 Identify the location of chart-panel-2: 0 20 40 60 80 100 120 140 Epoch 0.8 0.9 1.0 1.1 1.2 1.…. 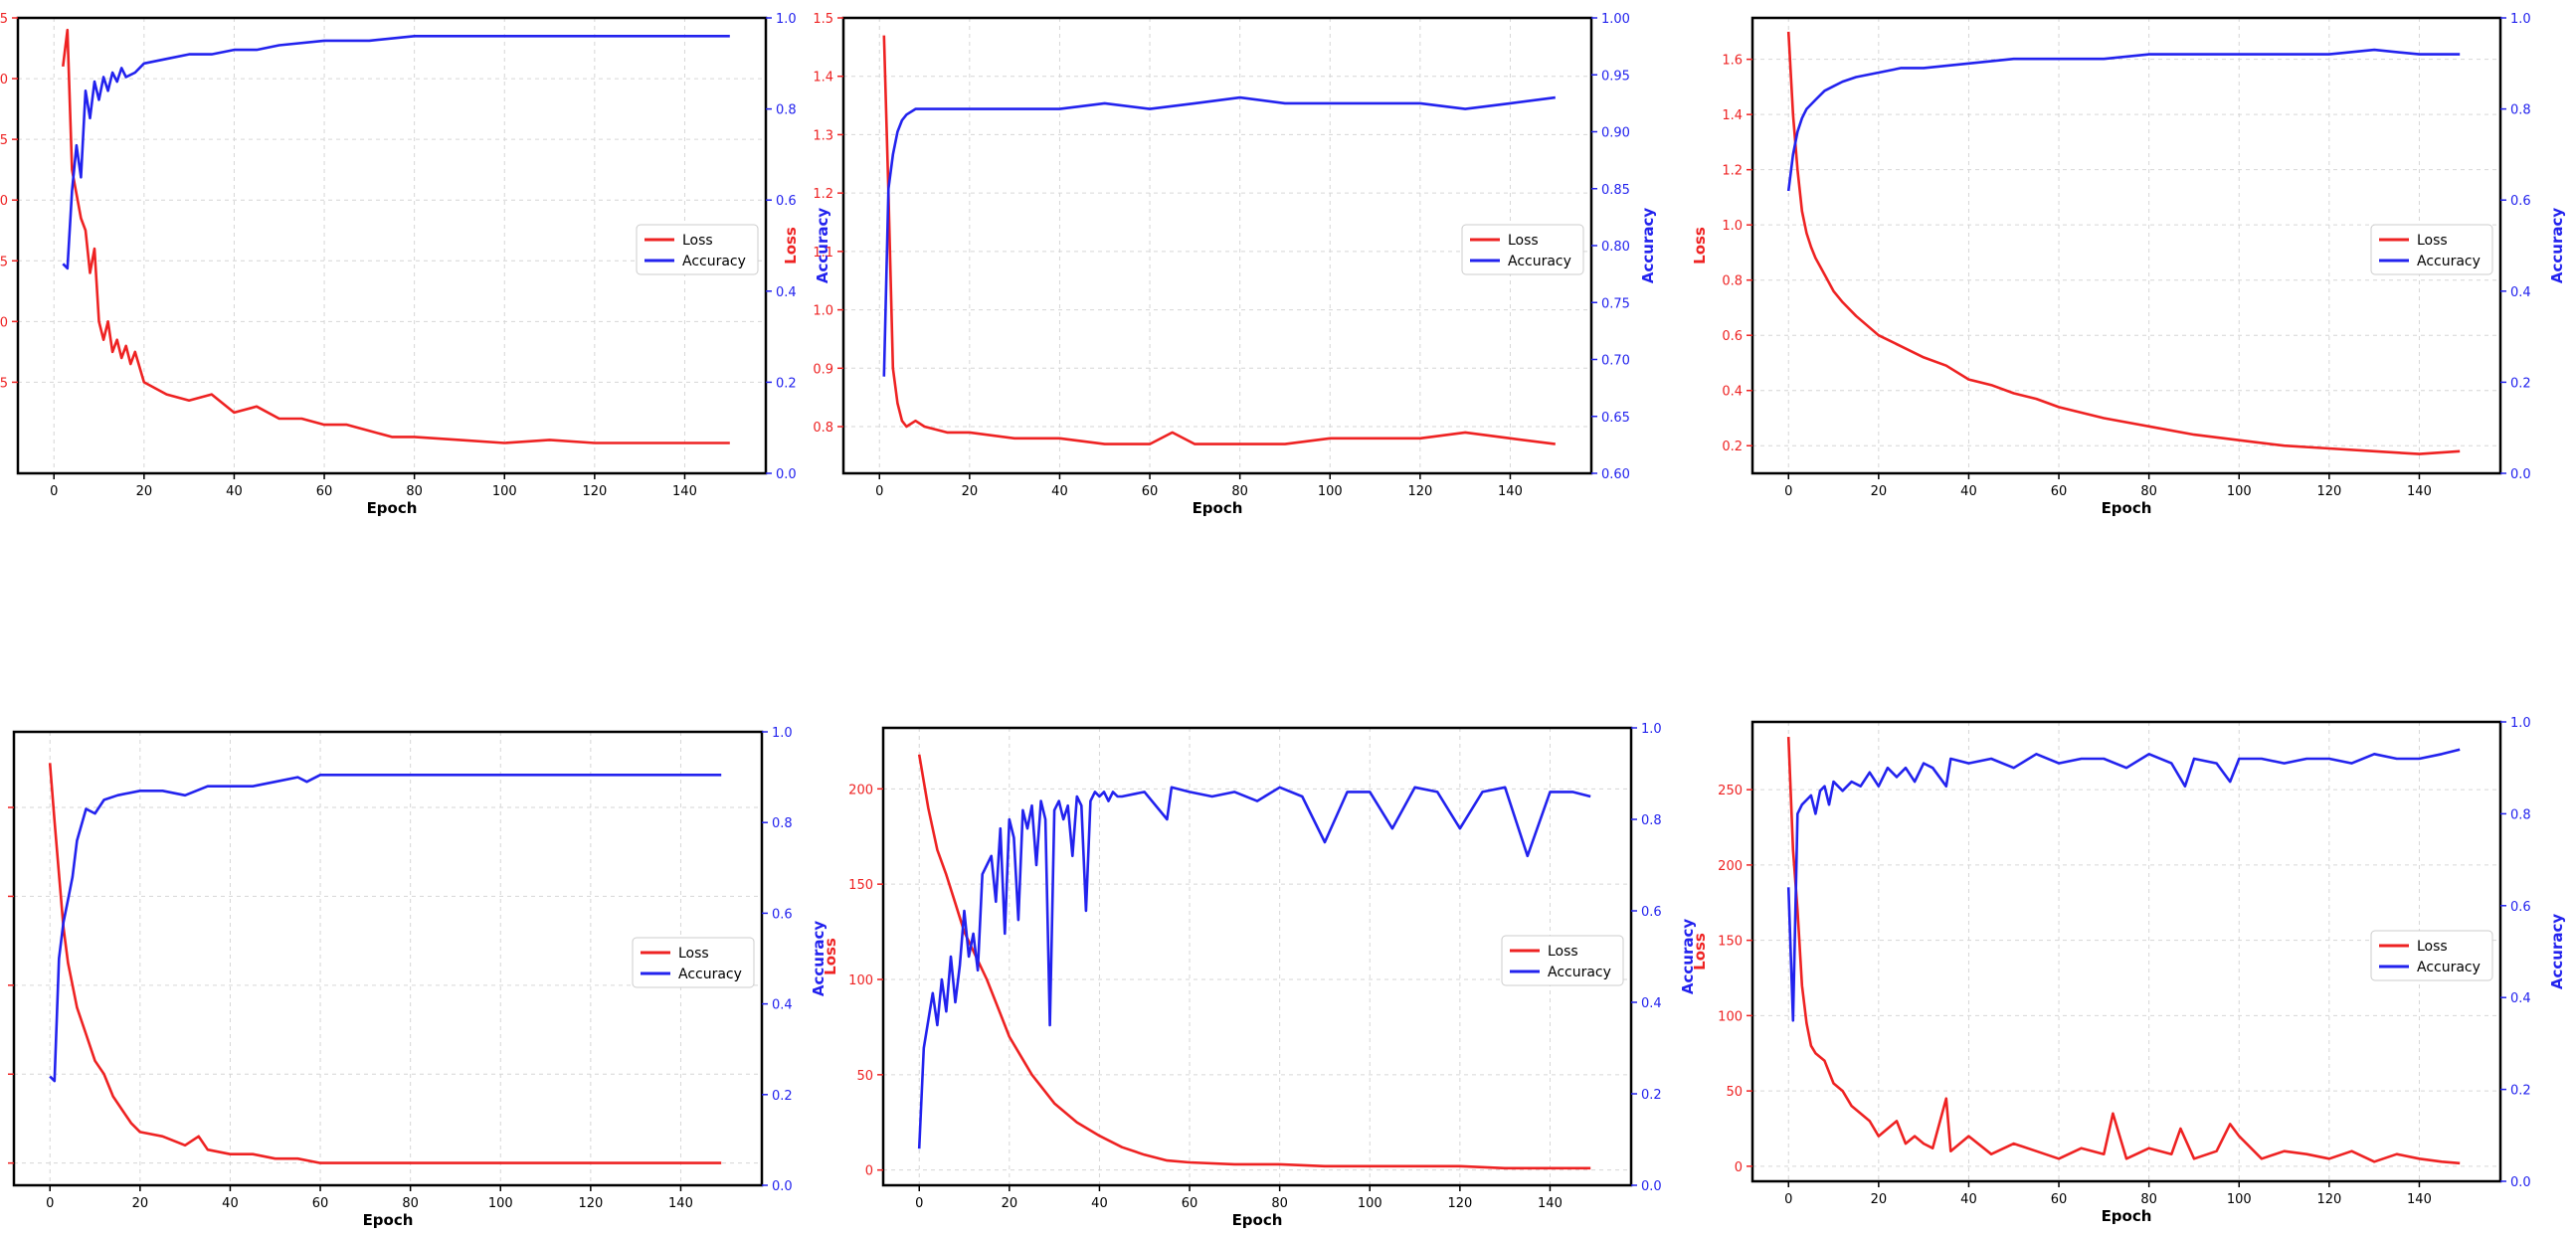
(1219, 264).